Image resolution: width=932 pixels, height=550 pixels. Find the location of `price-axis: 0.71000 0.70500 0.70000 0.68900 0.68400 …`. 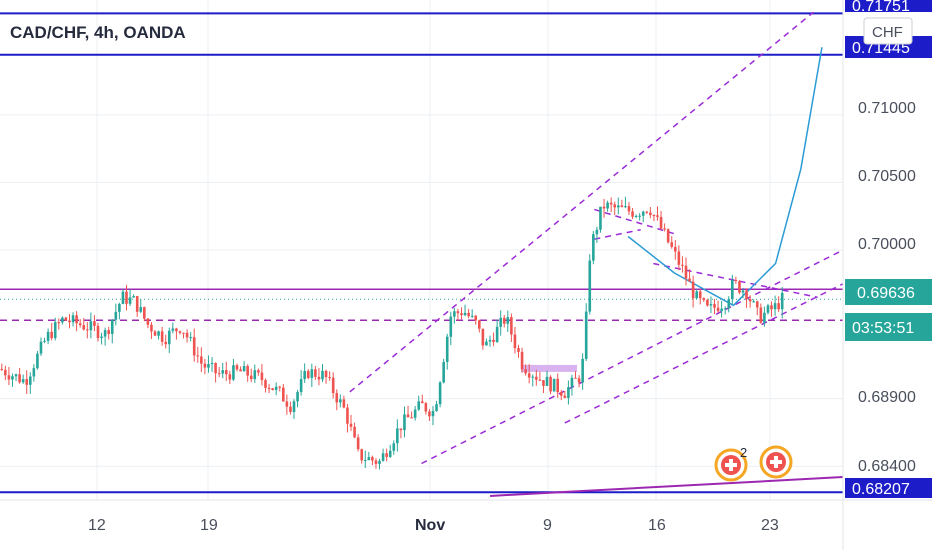

price-axis: 0.71000 0.70500 0.70000 0.68900 0.68400 … is located at coordinates (888, 249).